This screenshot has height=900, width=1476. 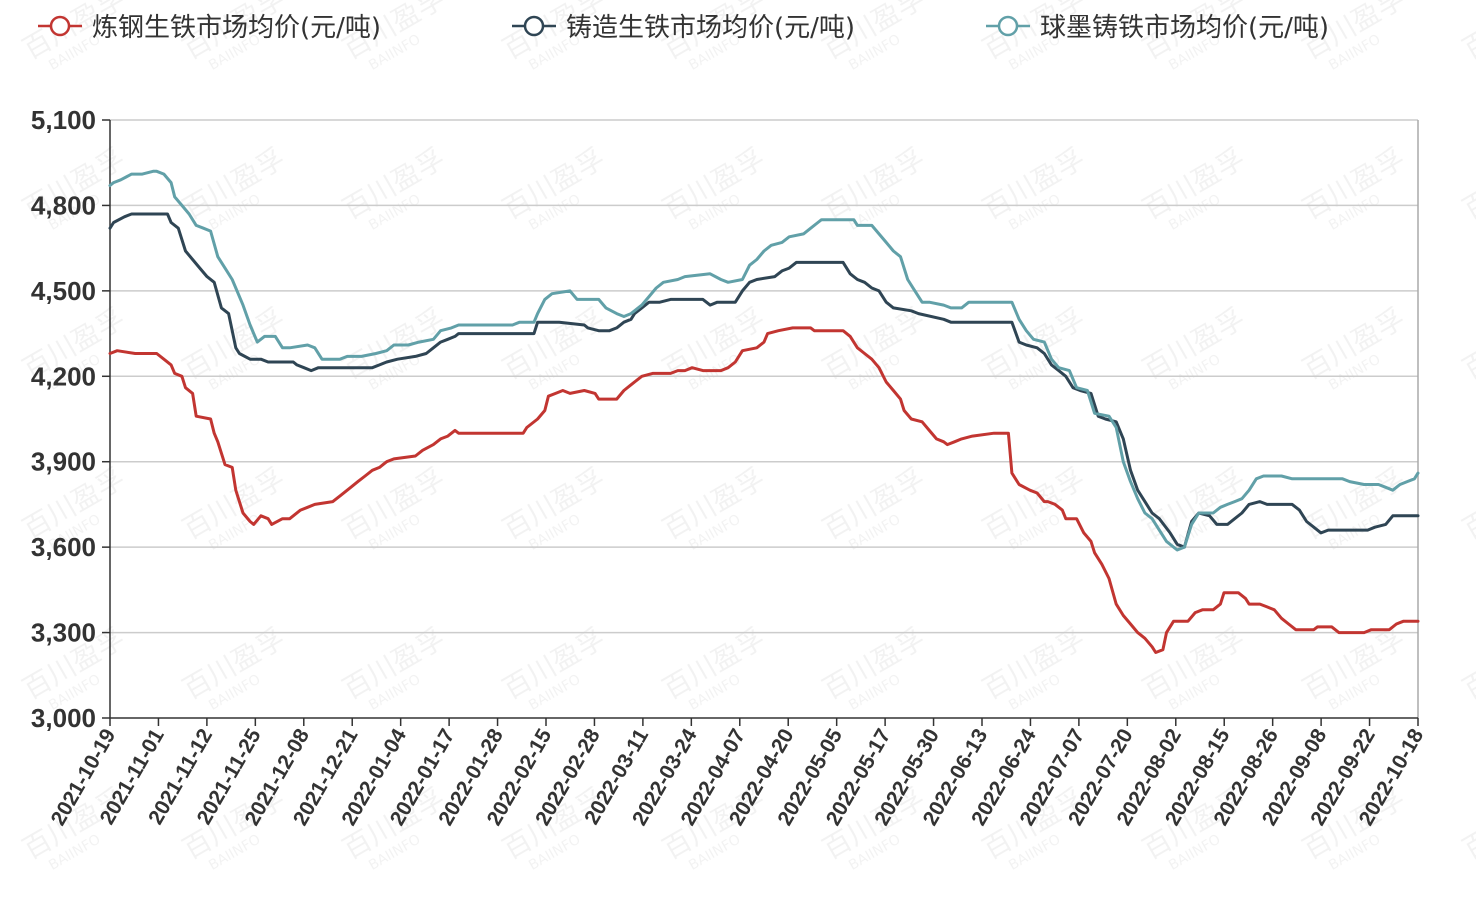 I want to click on legend-label: 球墨铸铁市场均价(元/吨), so click(x=1184, y=28).